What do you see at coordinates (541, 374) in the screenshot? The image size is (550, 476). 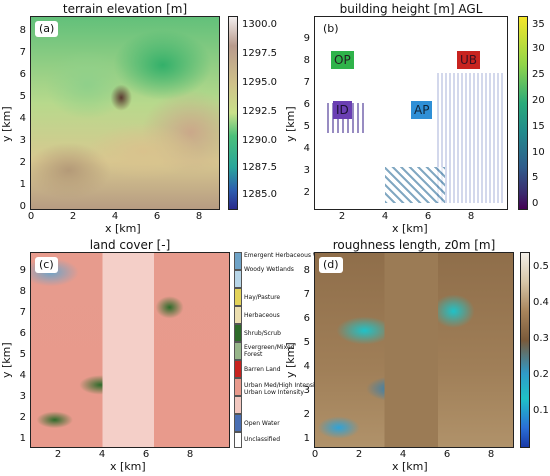 I see `colorbar-tick: 0.2` at bounding box center [541, 374].